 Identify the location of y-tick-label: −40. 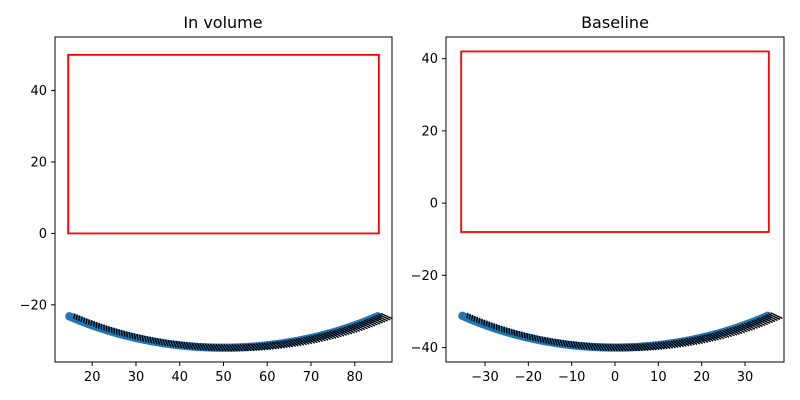
(424, 348).